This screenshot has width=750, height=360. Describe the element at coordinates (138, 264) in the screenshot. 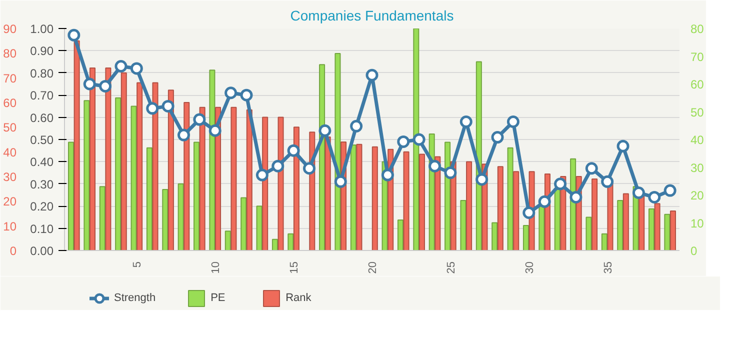

I see `x-tick-label: 5` at that location.